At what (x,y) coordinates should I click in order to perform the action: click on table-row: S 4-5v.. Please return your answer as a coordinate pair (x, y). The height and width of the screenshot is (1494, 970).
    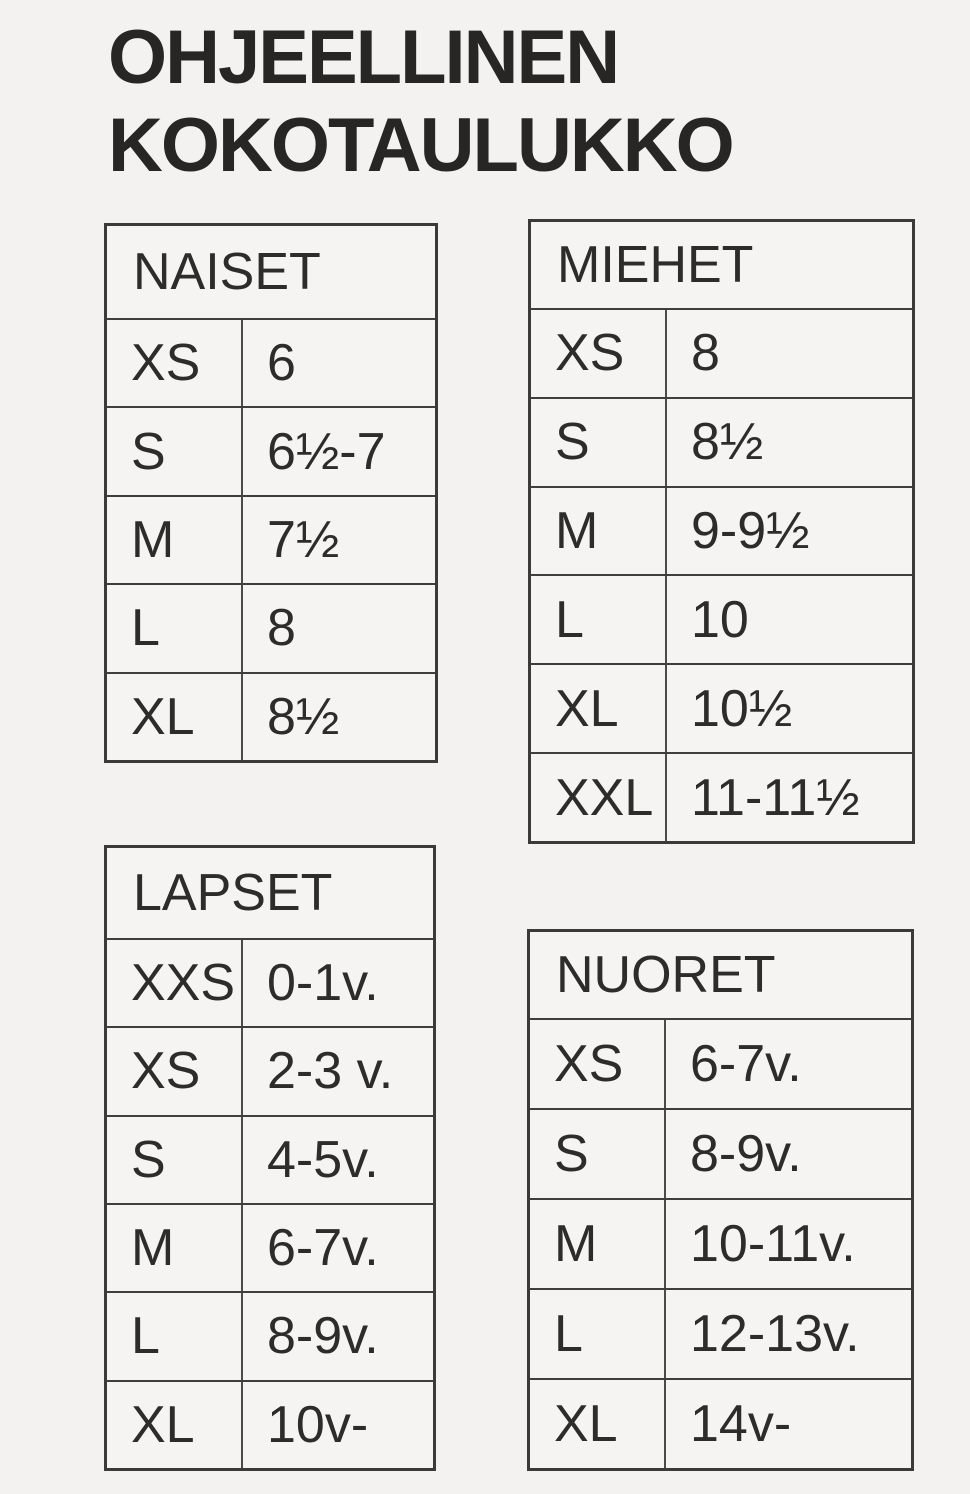
    Looking at the image, I should click on (270, 1158).